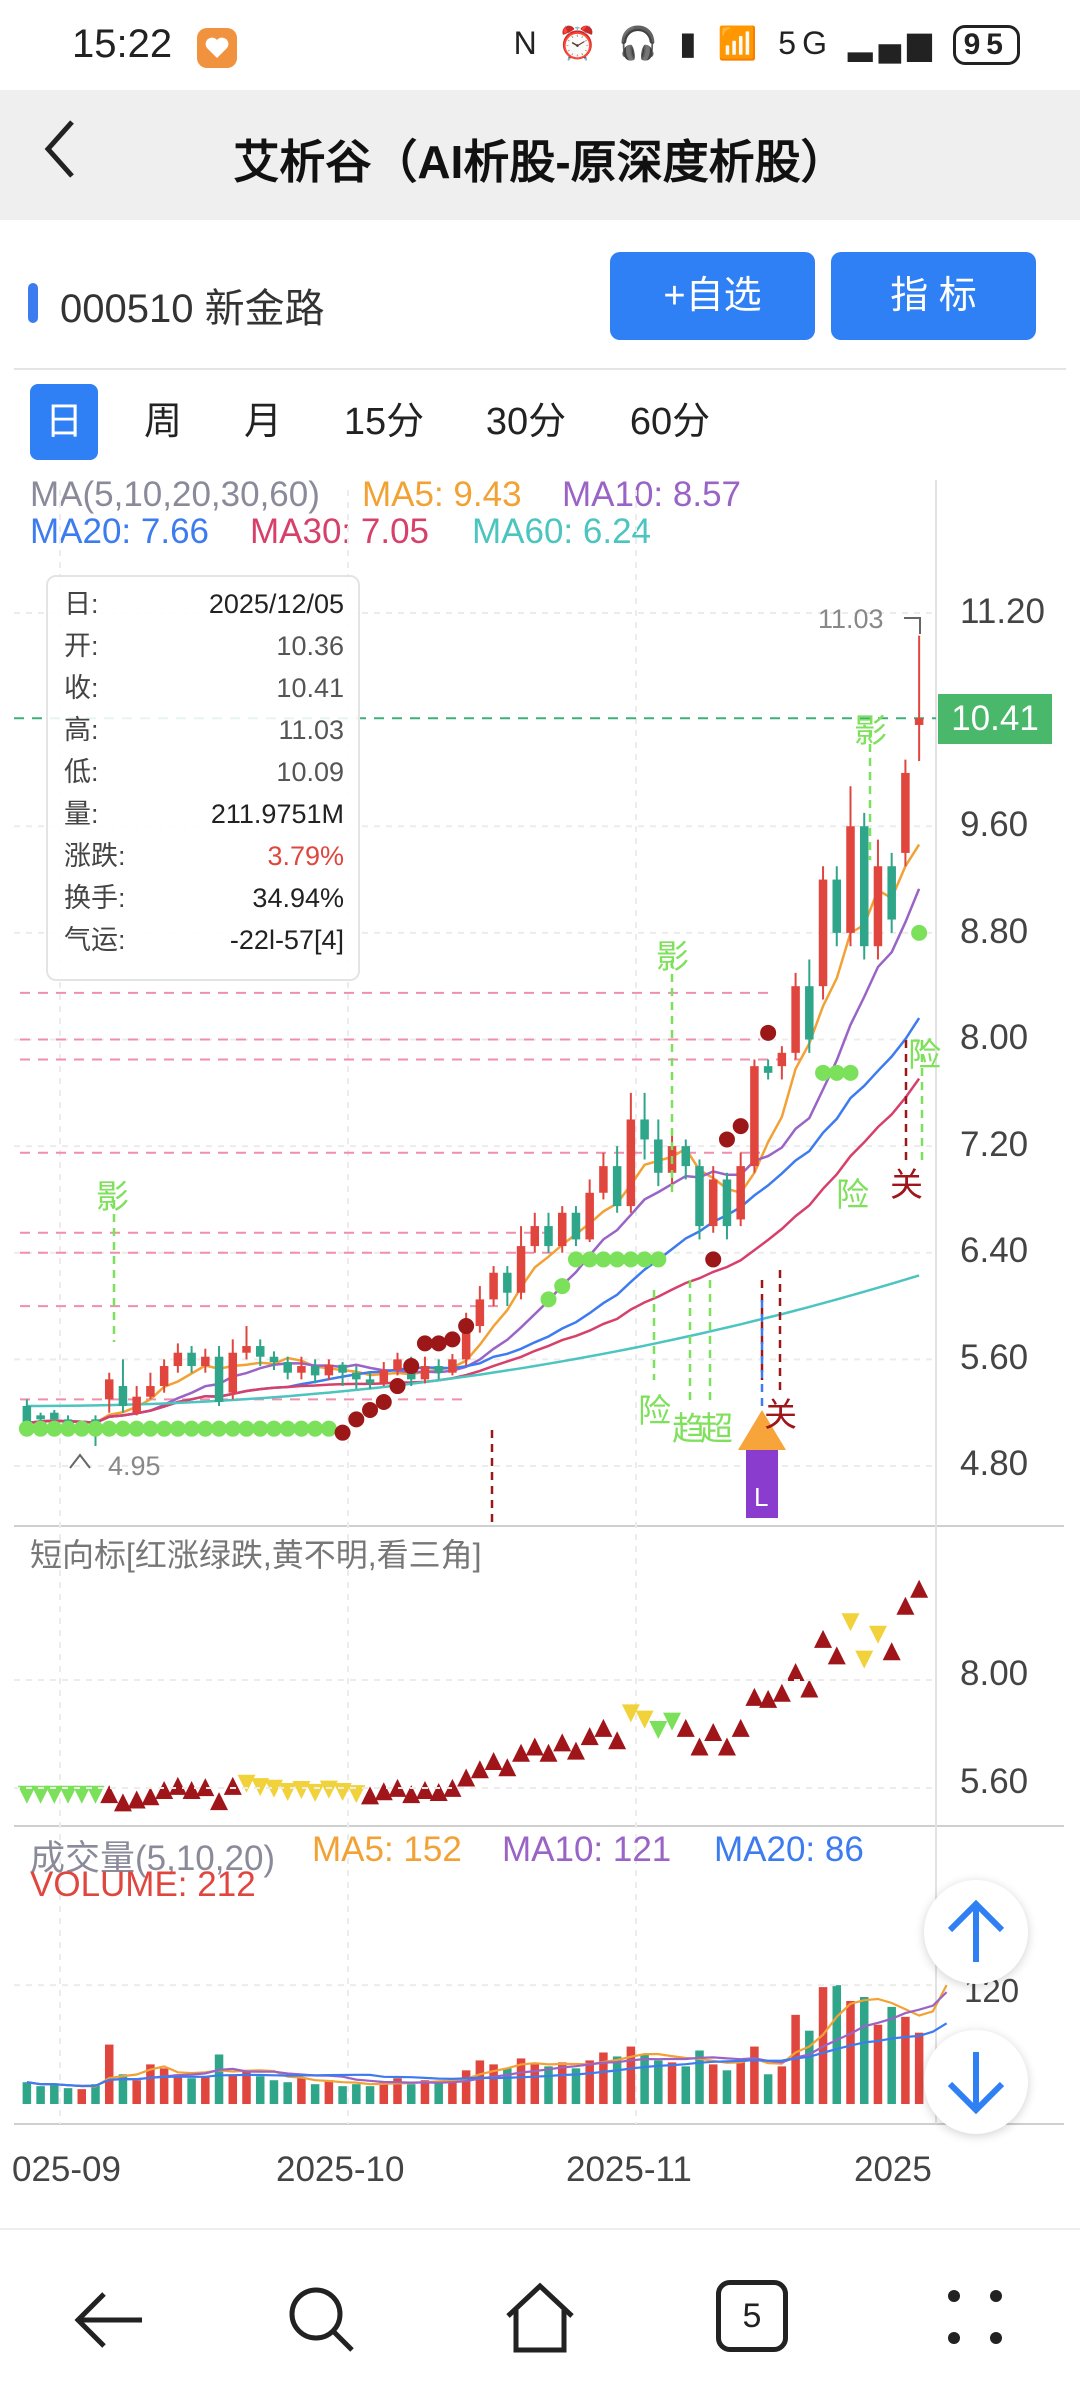 The height and width of the screenshot is (2402, 1080). I want to click on price-axis-label: 8.00, so click(994, 1037).